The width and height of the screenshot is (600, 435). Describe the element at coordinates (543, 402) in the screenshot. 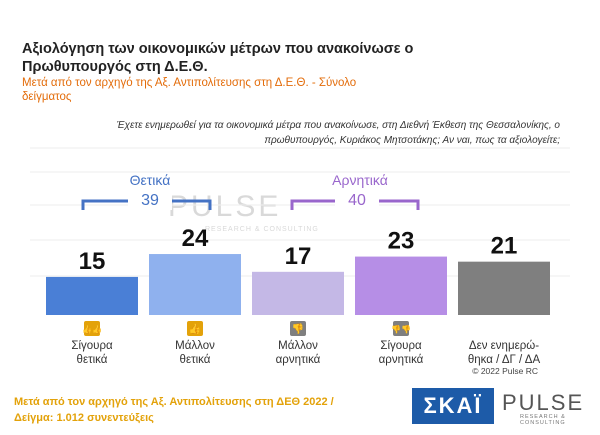

I see `pulse-logo: PULSE` at that location.